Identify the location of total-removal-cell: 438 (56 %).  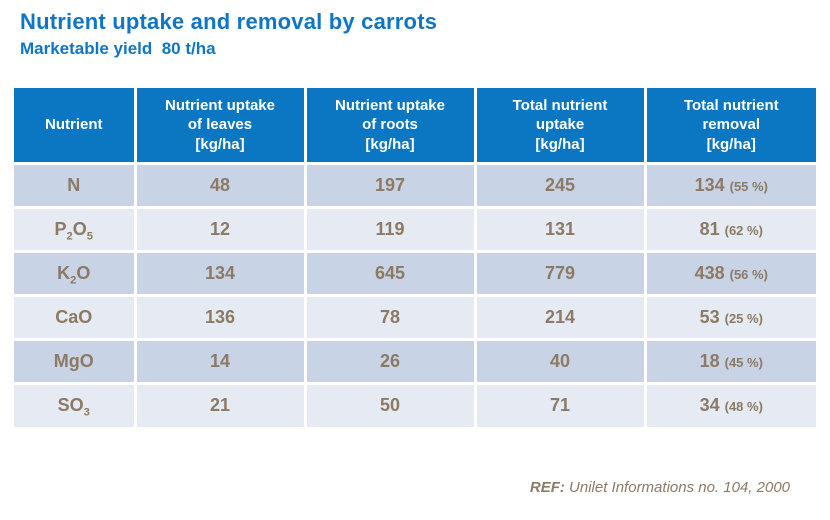
(730, 272).